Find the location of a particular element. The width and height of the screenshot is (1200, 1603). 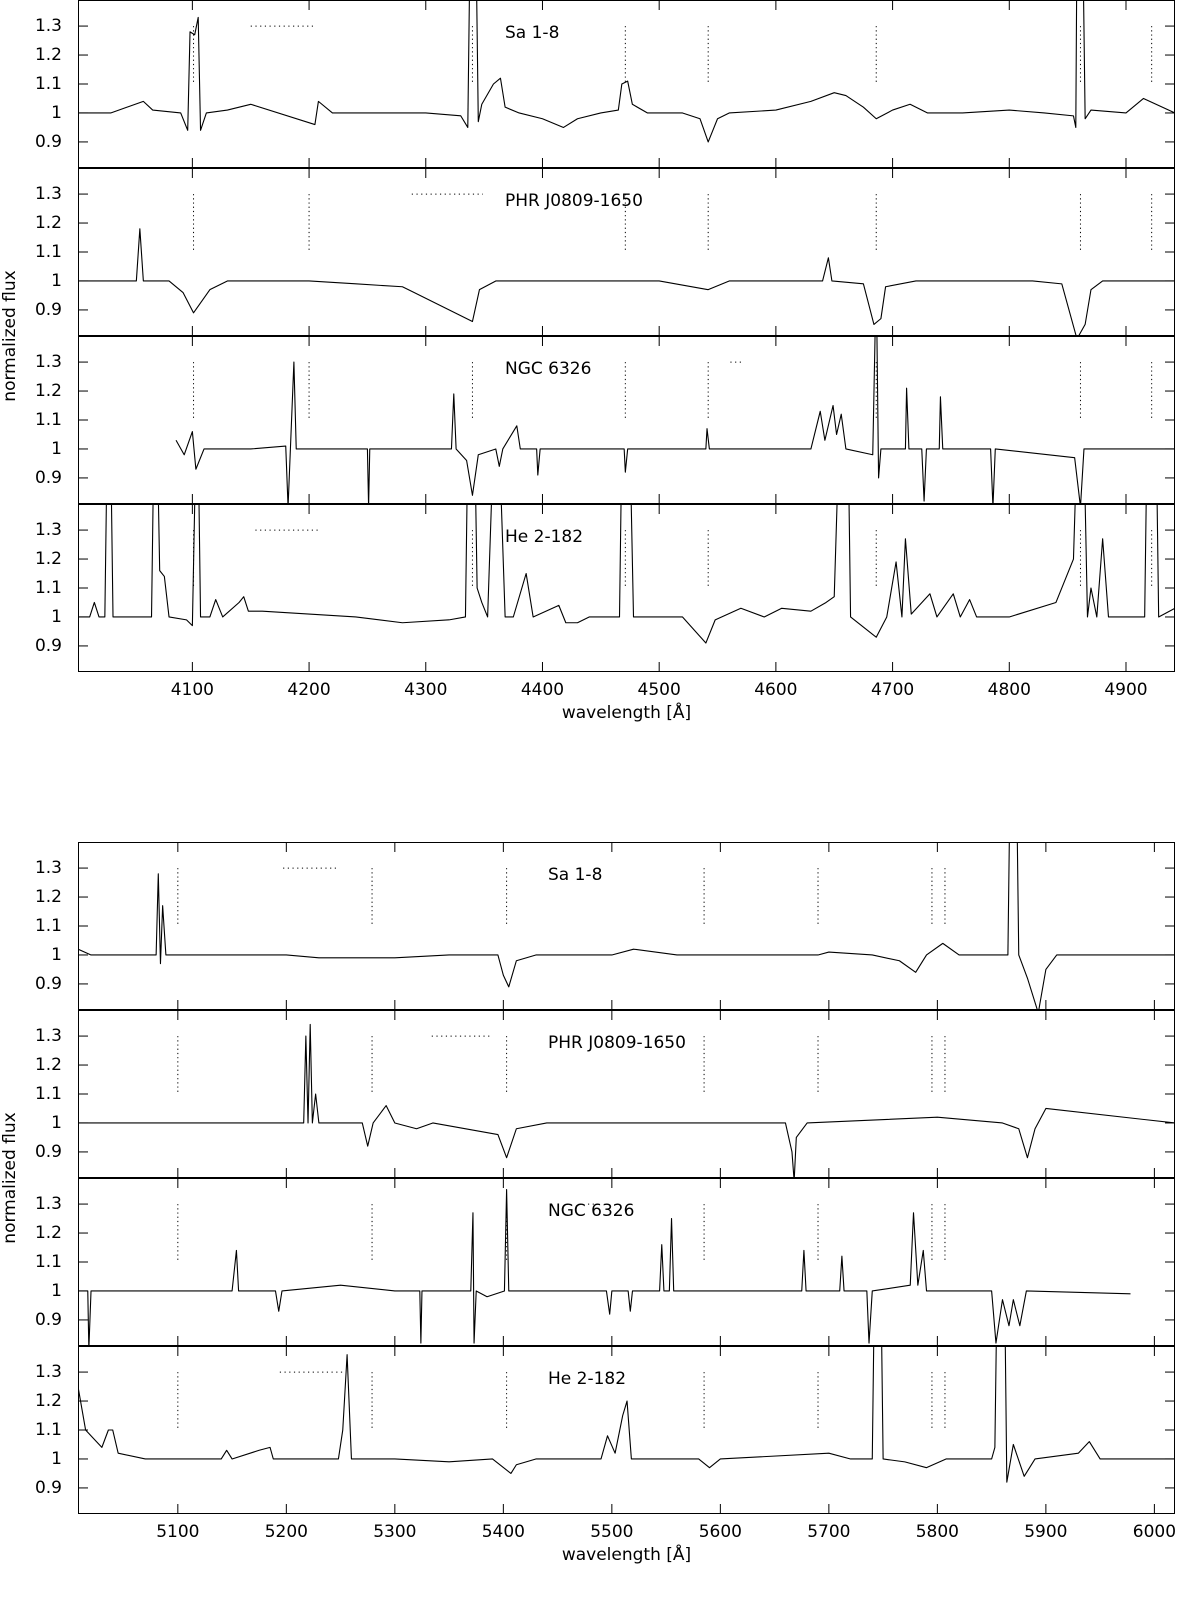

x-tick-label: 5700 is located at coordinates (828, 1532).